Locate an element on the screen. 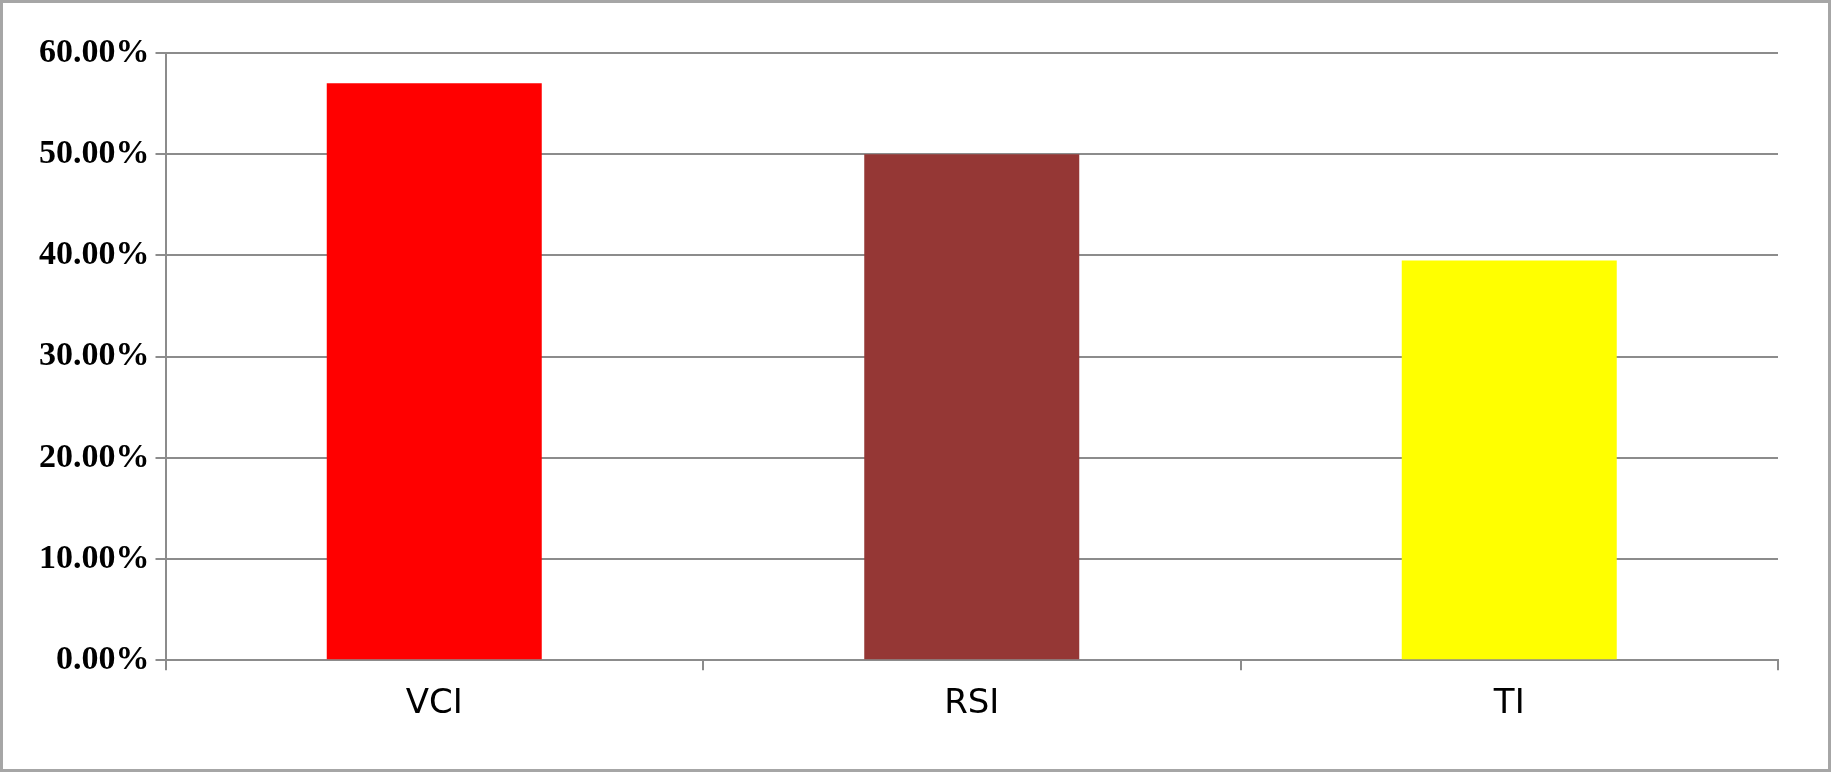 This screenshot has height=772, width=1831. y-tick-label: 10.00% is located at coordinates (94, 556).